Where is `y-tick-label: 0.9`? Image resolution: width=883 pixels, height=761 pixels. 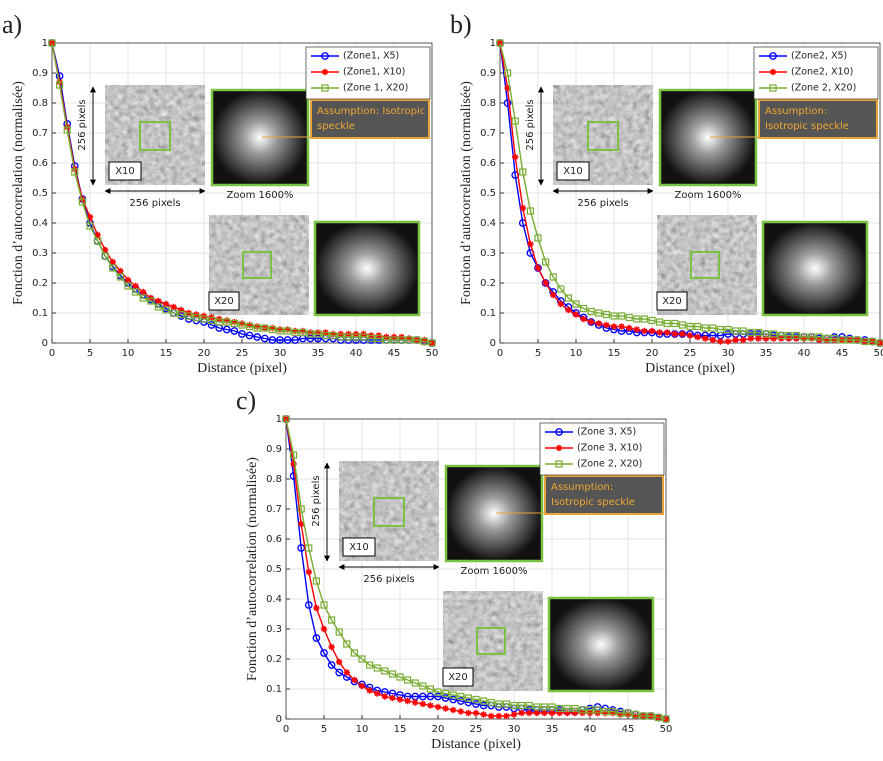
y-tick-label: 0.9 is located at coordinates (274, 449).